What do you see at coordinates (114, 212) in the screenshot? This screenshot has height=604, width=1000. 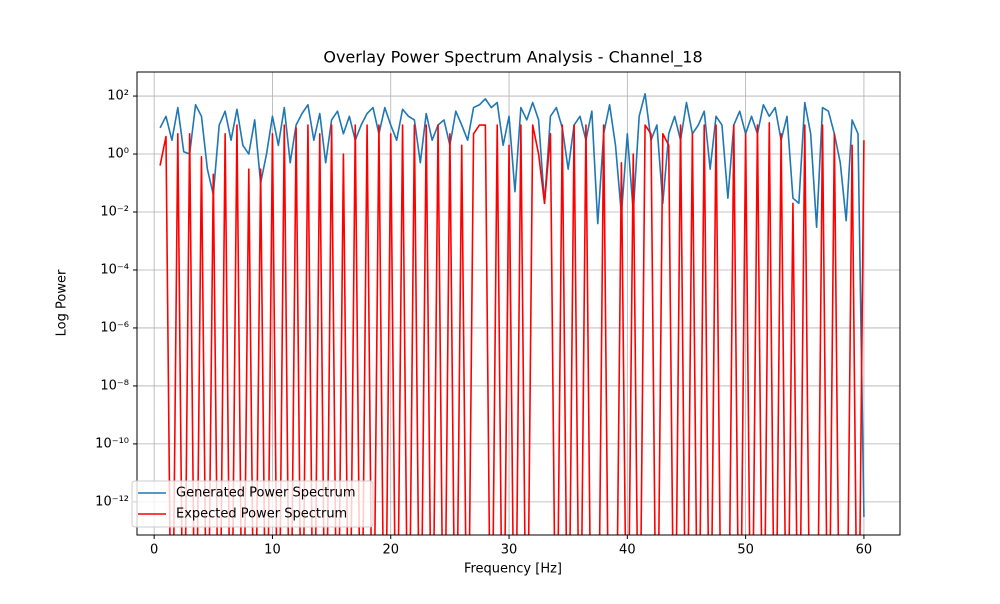 I see `y-tick-label: 10⁻²` at bounding box center [114, 212].